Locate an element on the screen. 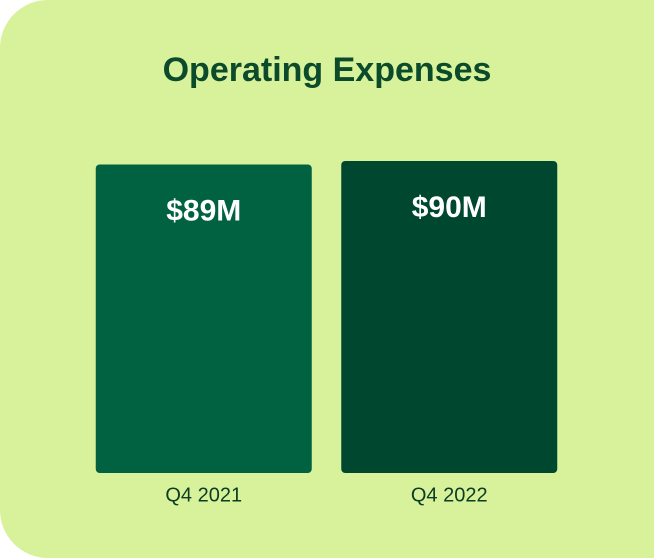  value-label: $89M is located at coordinates (203, 210).